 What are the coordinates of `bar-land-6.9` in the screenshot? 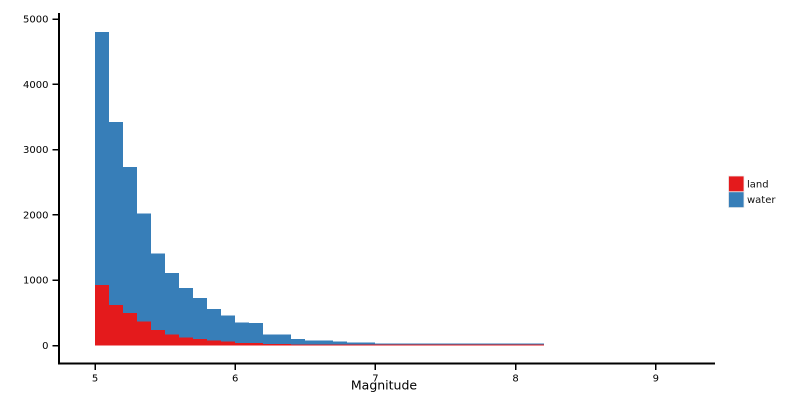 It's located at (368, 345).